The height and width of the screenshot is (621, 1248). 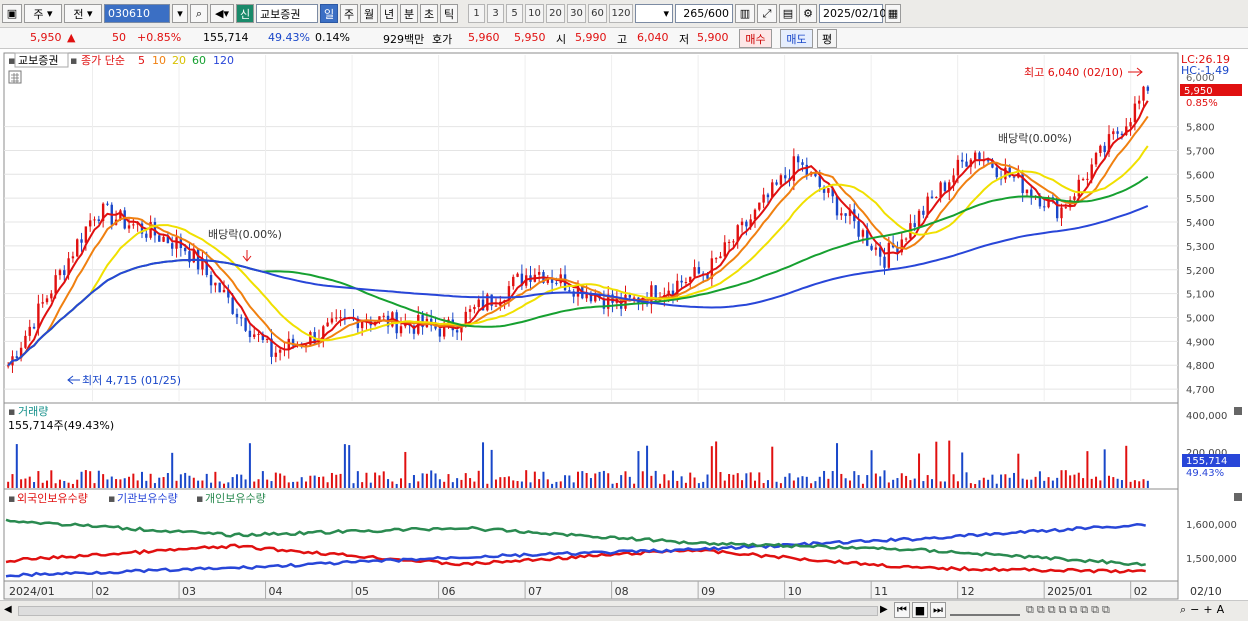 I want to click on x-axis: 2024/01 02 03 04 05 06 07 08 09 10 11 12 2025/01 02, so click(x=578, y=590).